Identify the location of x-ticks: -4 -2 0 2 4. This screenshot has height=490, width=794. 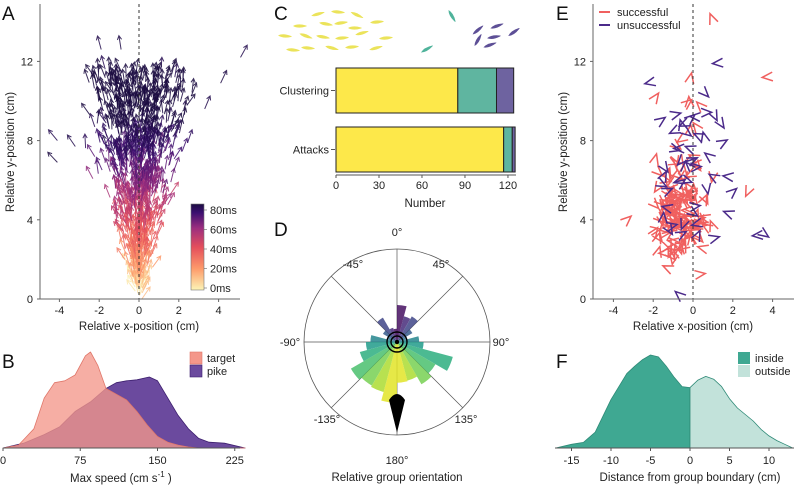
(138, 308).